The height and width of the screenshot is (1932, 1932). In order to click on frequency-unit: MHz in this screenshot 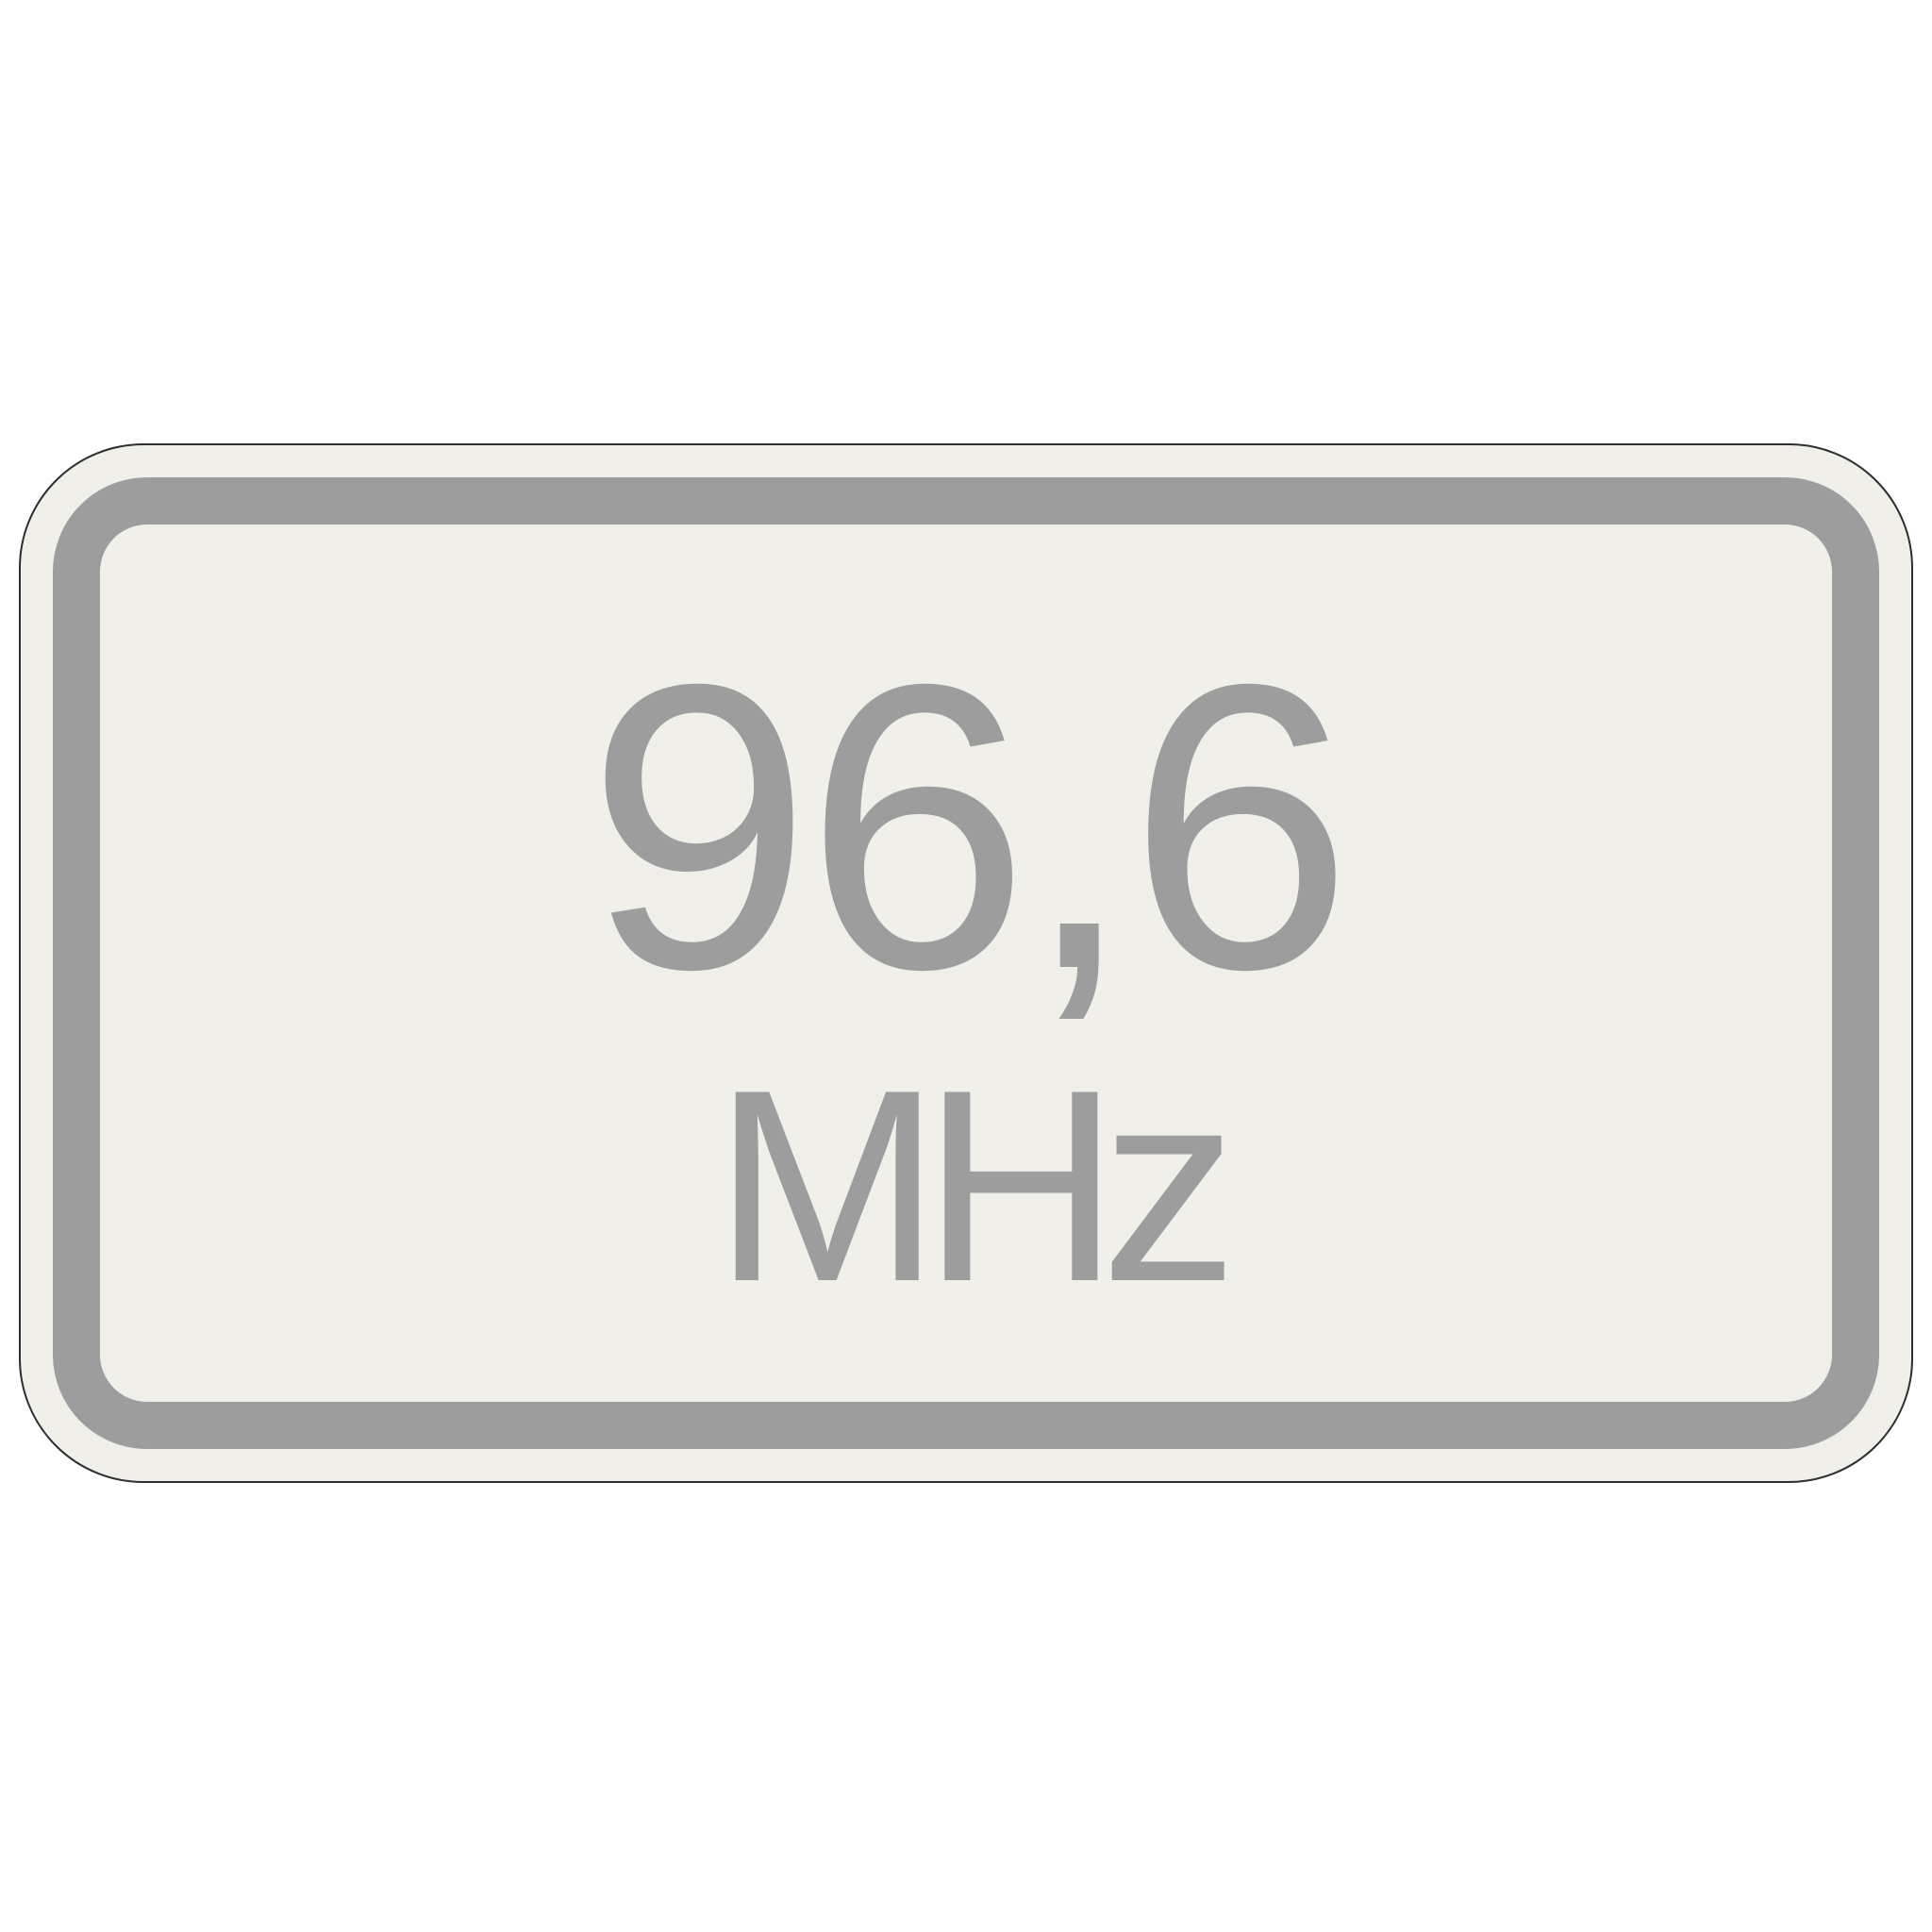, I will do `click(975, 1186)`.